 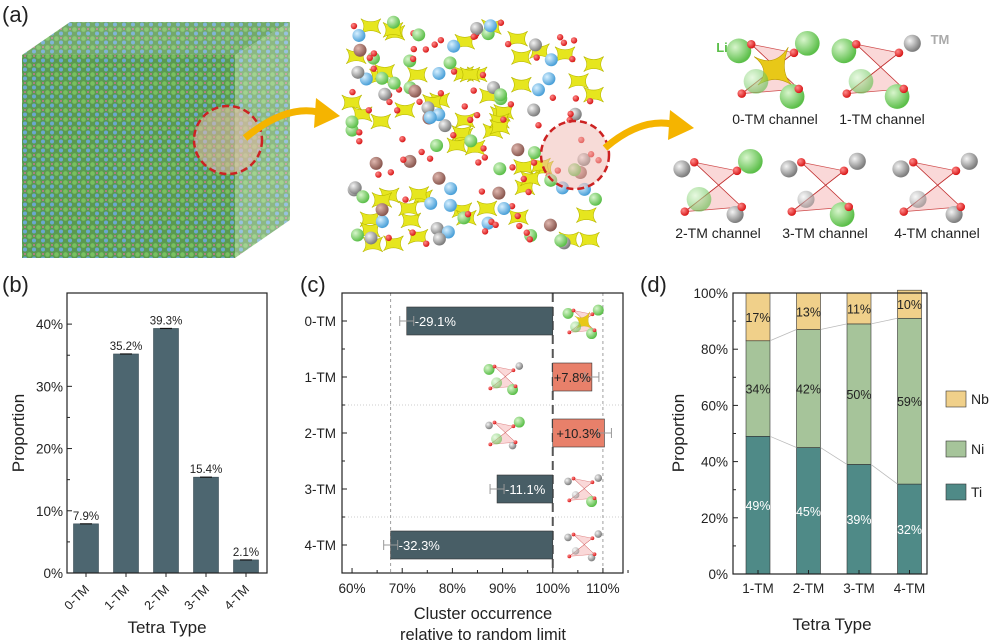 What do you see at coordinates (583, 546) in the screenshot?
I see `tetra-inset-4-TM` at bounding box center [583, 546].